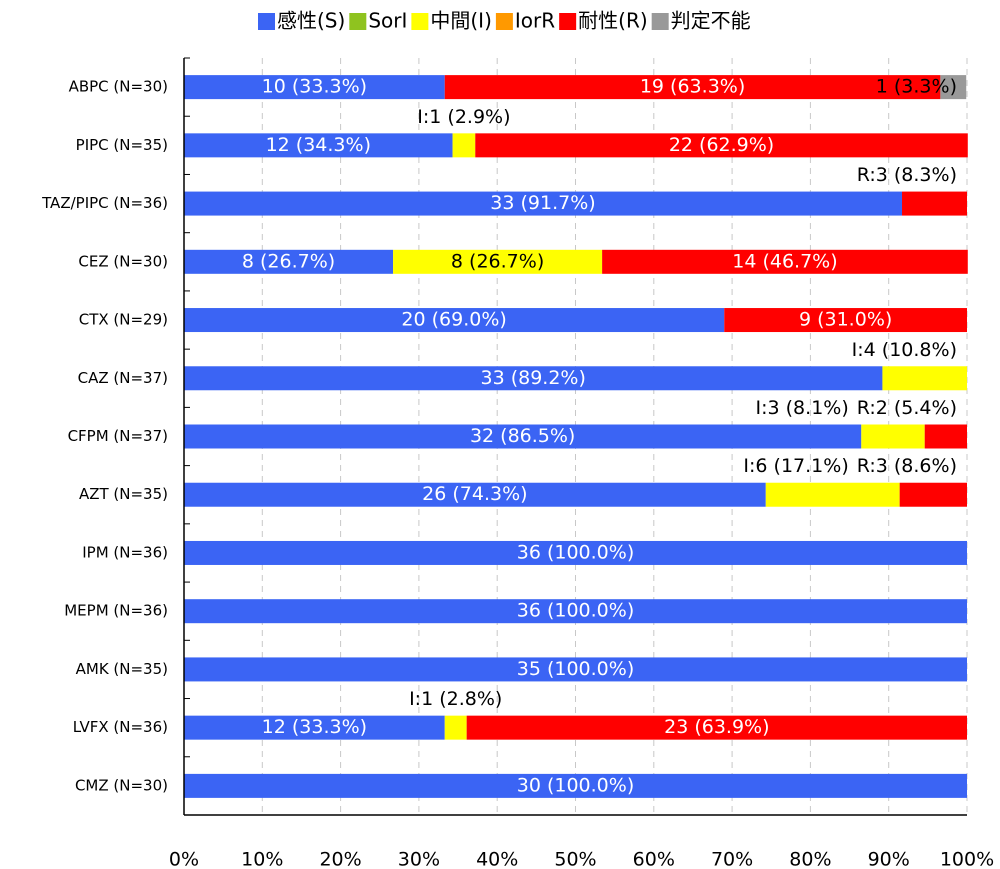 This screenshot has height=869, width=1000. What do you see at coordinates (455, 699) in the screenshot?
I see `data-label: I:1 (2.8%)` at bounding box center [455, 699].